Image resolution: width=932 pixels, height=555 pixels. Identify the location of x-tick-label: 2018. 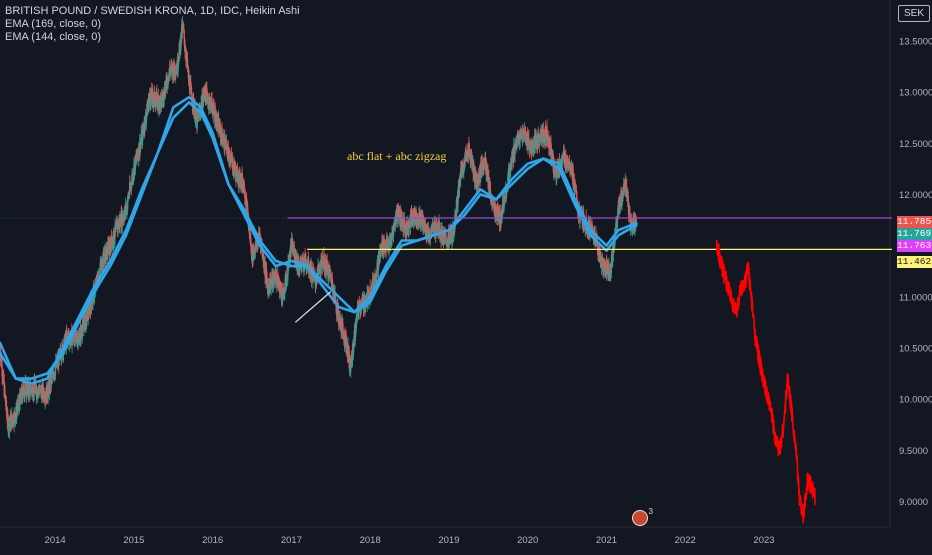
(370, 540).